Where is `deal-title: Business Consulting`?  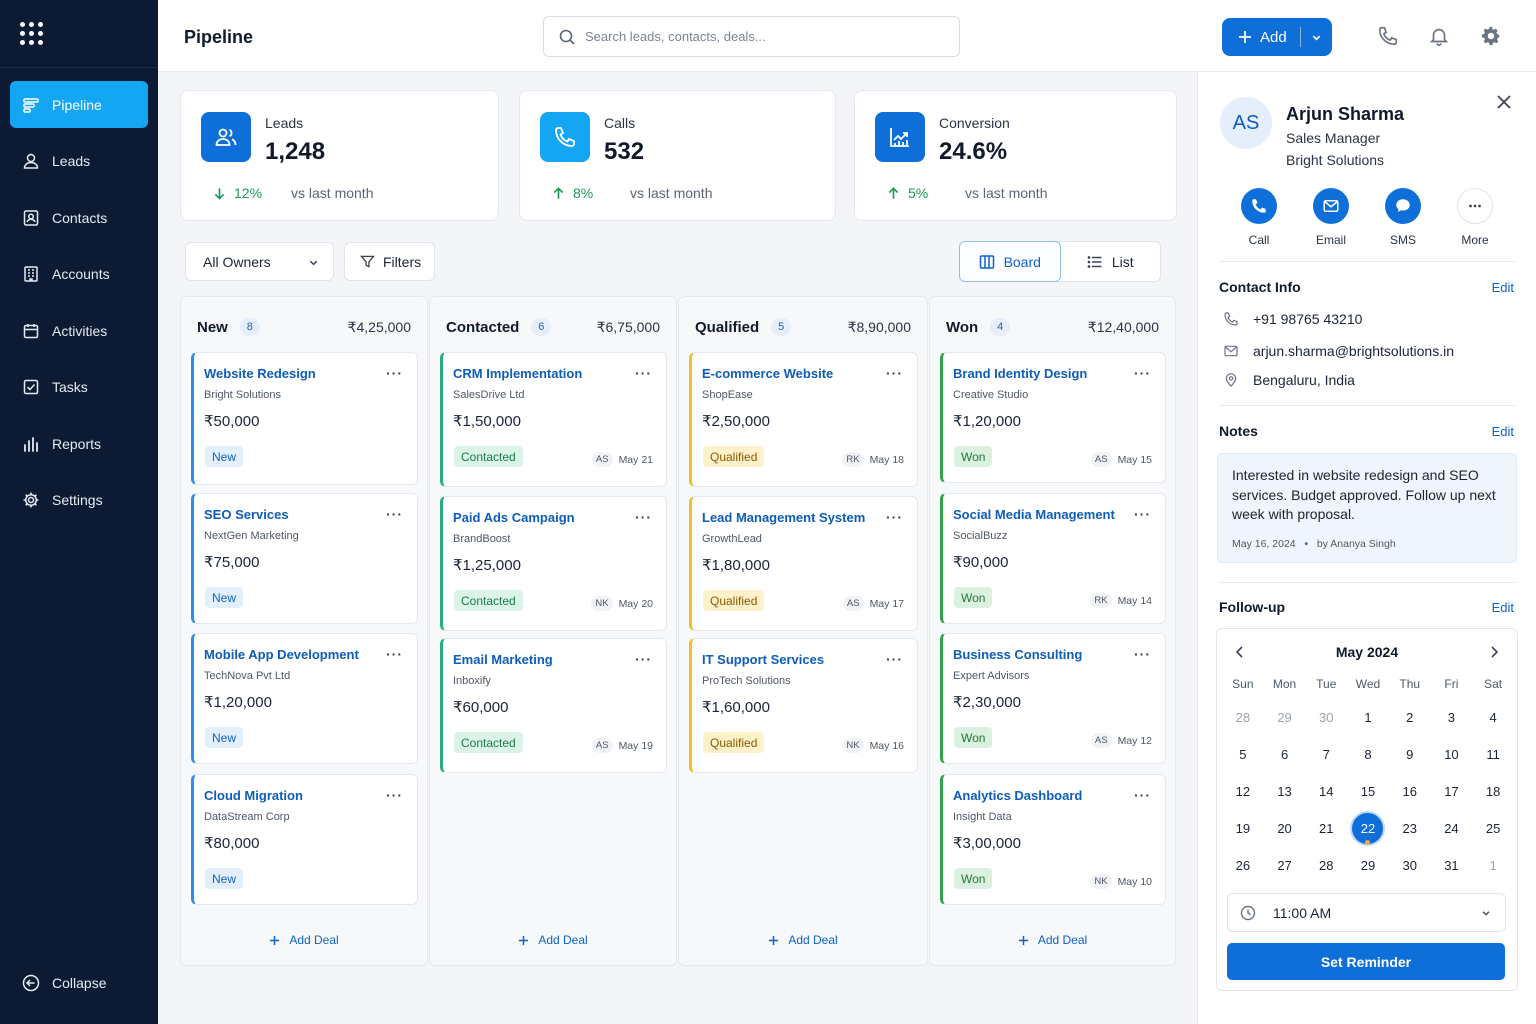 deal-title: Business Consulting is located at coordinates (1018, 654).